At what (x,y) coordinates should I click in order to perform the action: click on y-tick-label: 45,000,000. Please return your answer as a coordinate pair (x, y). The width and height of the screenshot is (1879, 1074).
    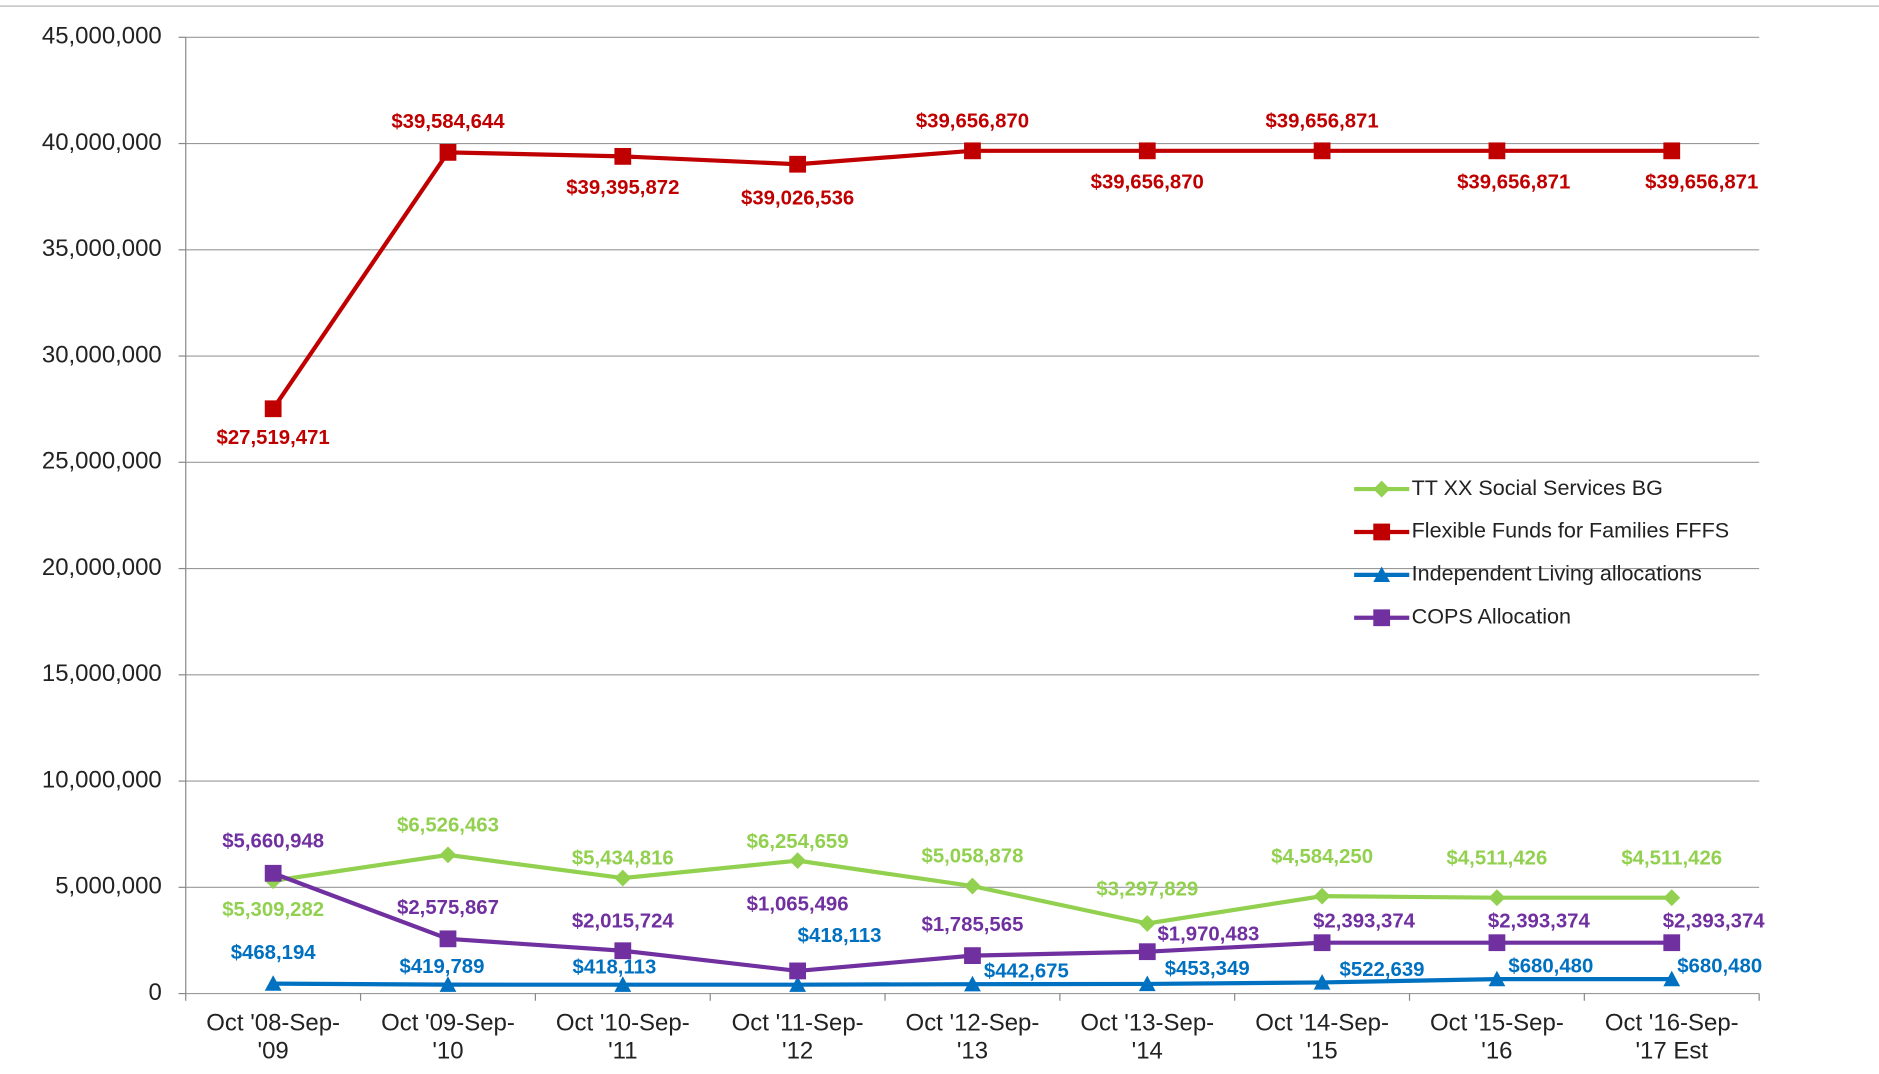
    Looking at the image, I should click on (102, 36).